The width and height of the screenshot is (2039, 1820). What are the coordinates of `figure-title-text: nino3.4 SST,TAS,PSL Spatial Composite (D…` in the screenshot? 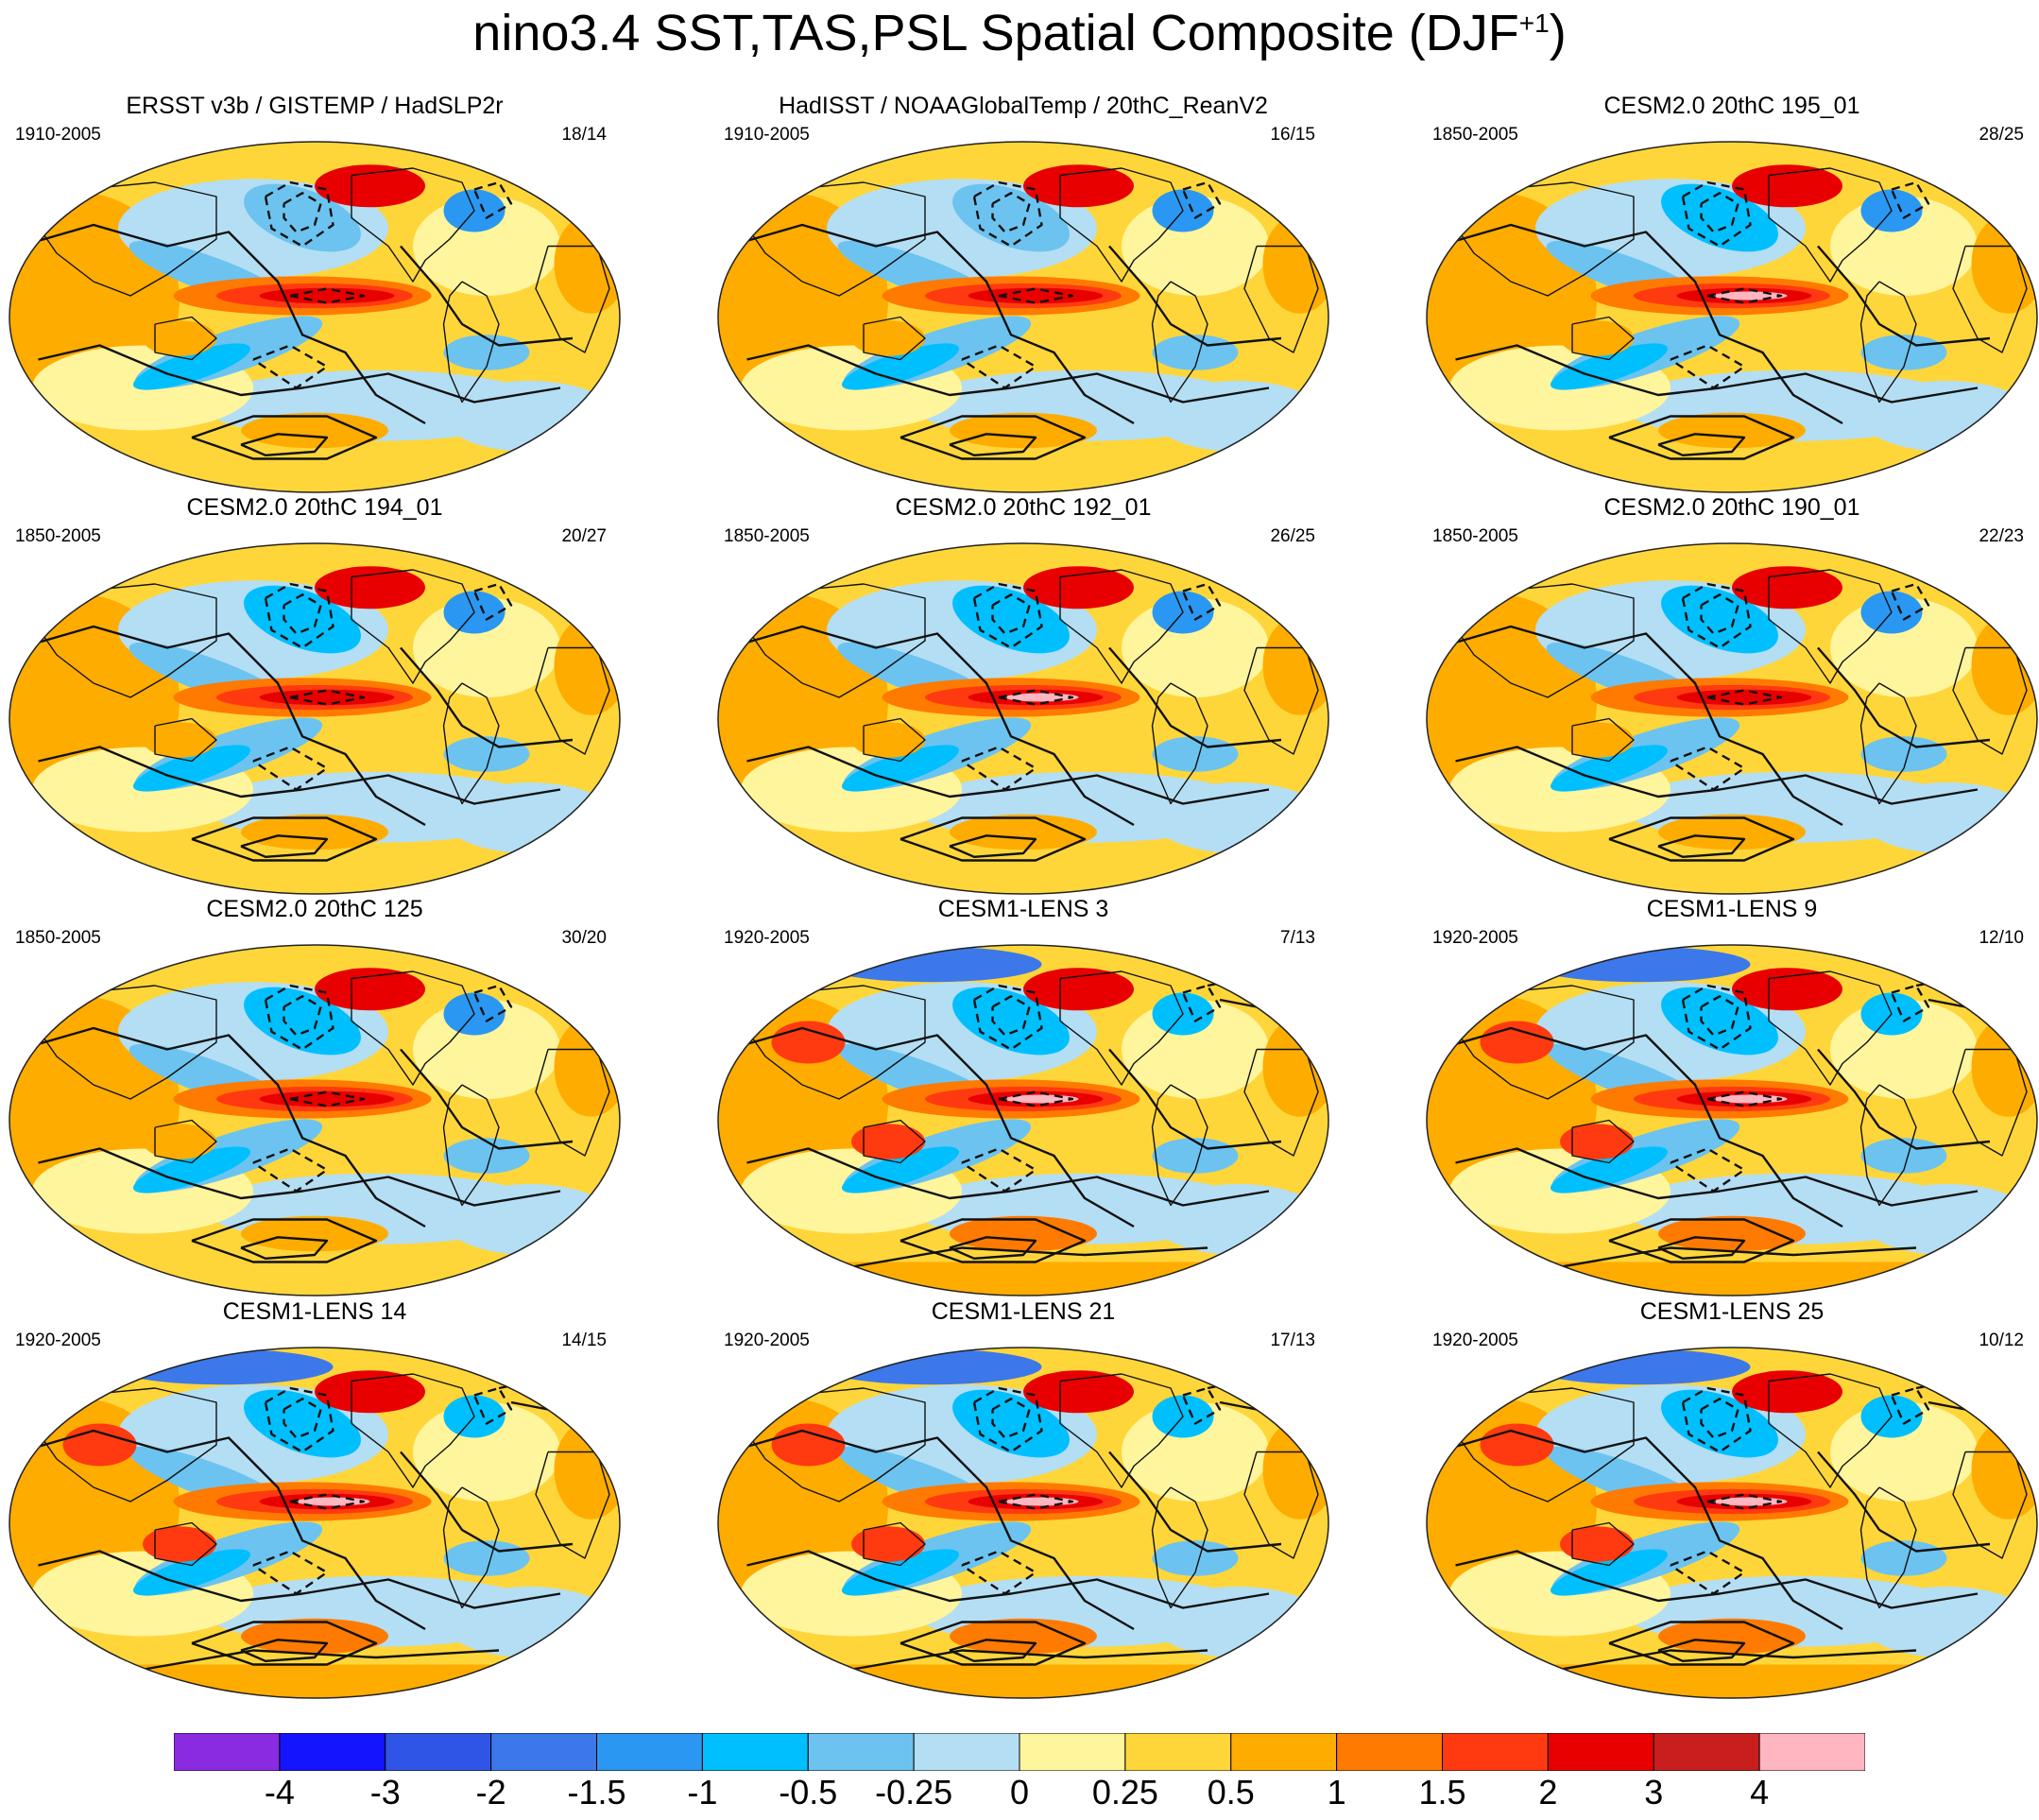 It's located at (996, 33).